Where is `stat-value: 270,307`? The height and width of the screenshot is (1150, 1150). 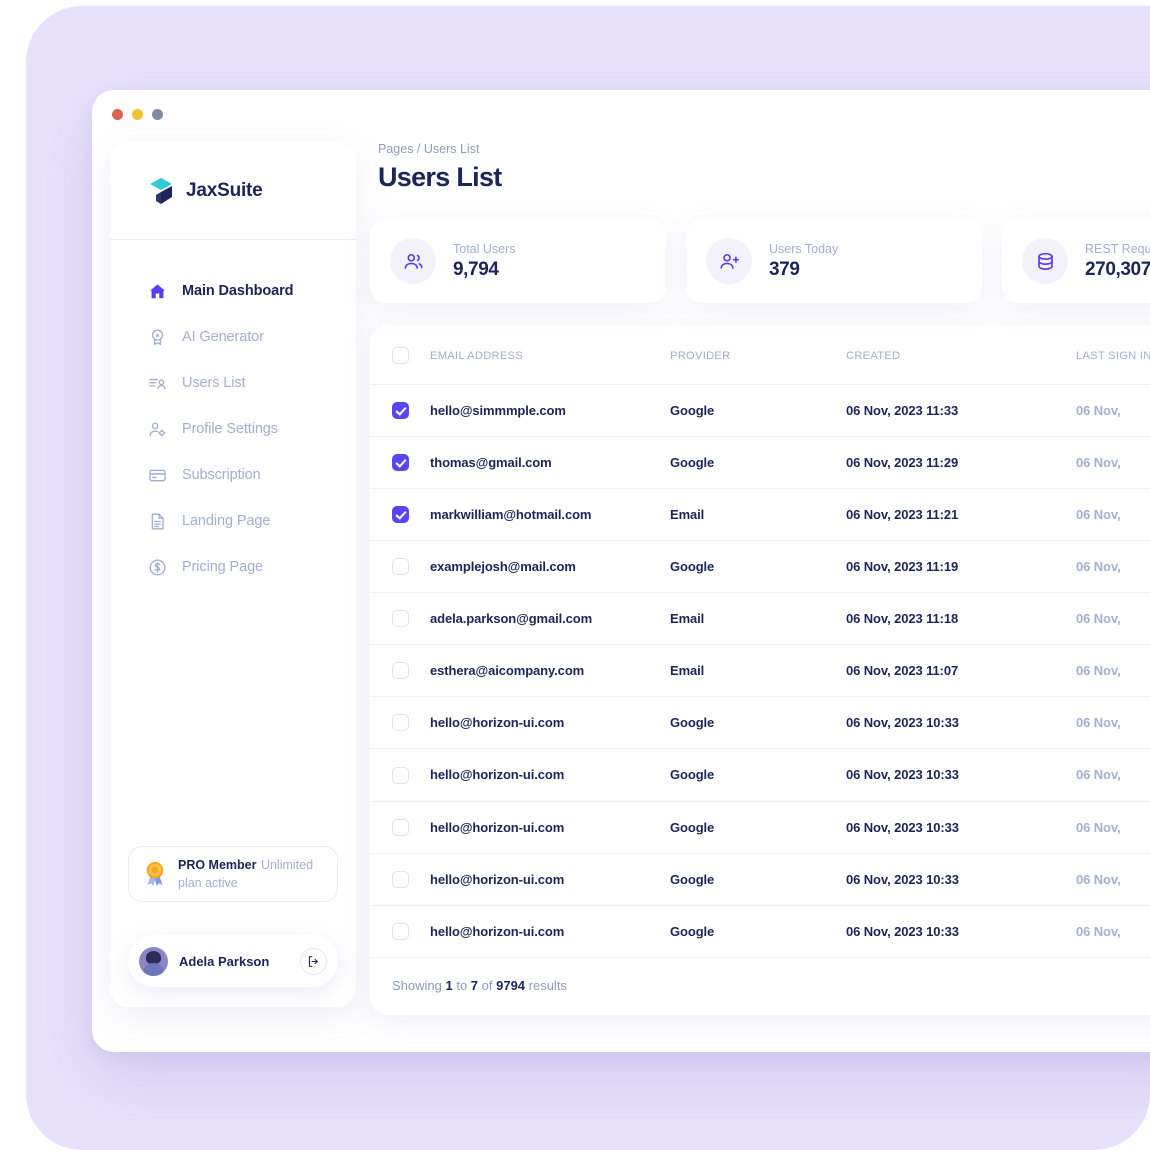 stat-value: 270,307 is located at coordinates (1117, 269).